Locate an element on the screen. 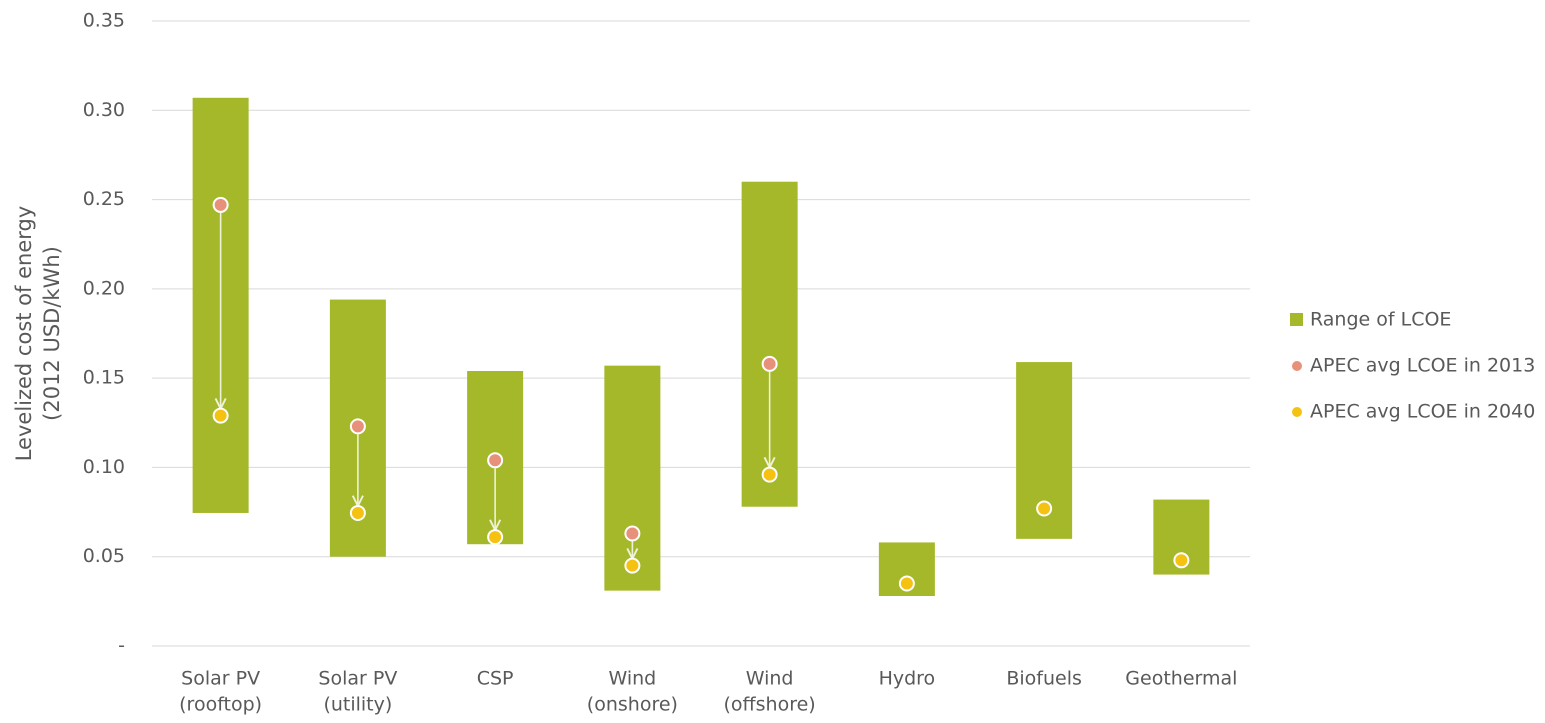 The width and height of the screenshot is (1545, 723). legend-label: APEC avg LCOE in 2013 is located at coordinates (1422, 366).